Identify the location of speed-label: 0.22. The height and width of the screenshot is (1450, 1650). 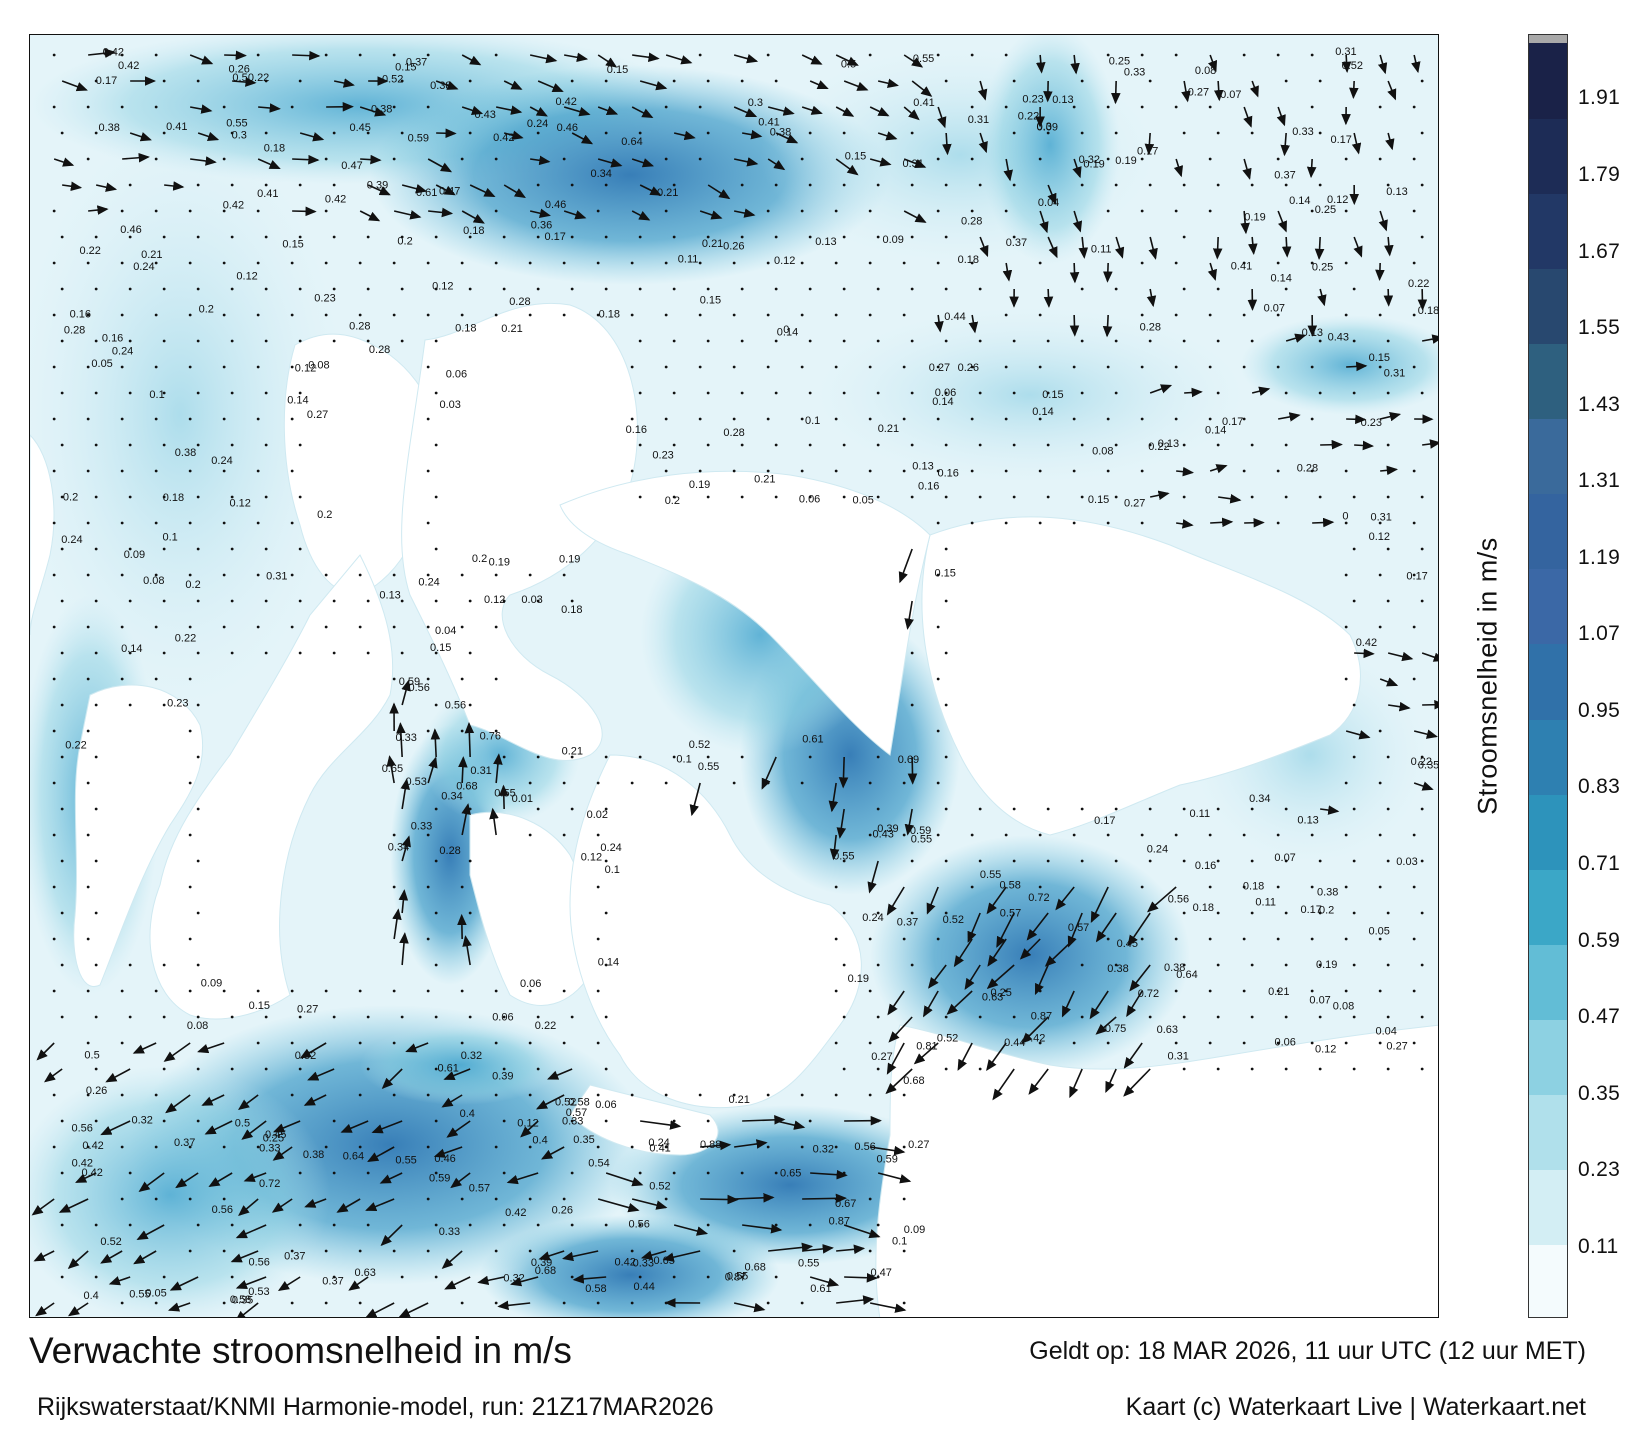
(75, 745).